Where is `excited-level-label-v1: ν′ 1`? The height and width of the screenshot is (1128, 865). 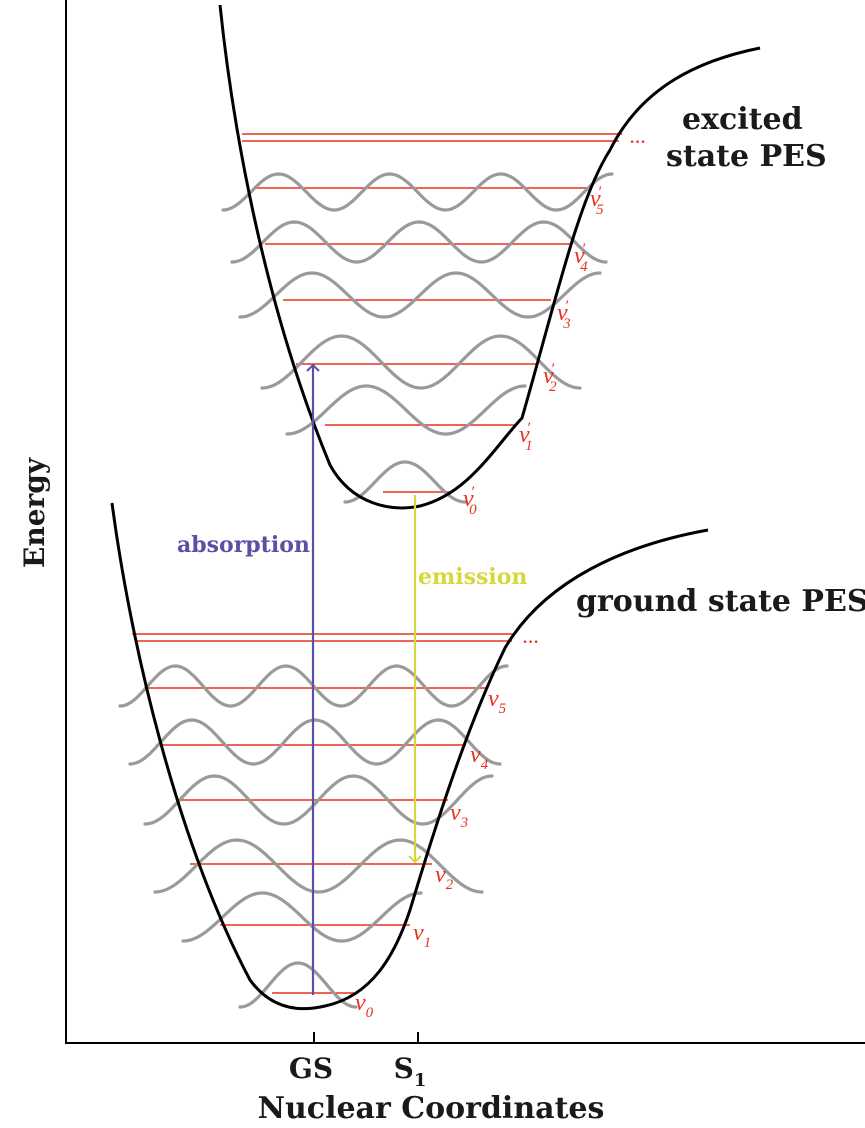
excited-level-label-v1: ν′ 1 is located at coordinates (526, 437).